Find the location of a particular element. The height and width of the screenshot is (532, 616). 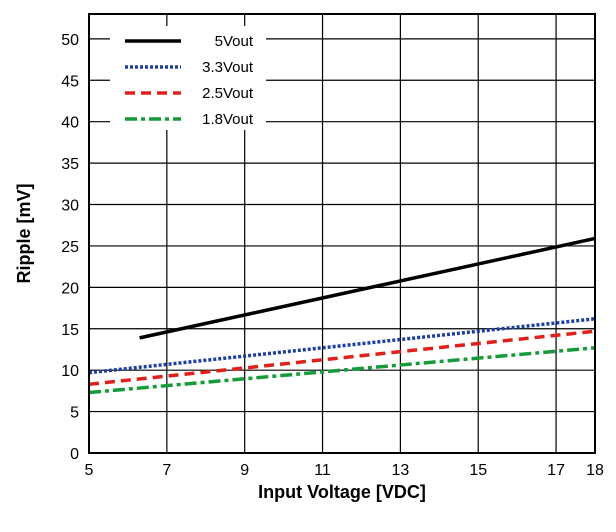

y-tick-label: 30 is located at coordinates (70, 206).